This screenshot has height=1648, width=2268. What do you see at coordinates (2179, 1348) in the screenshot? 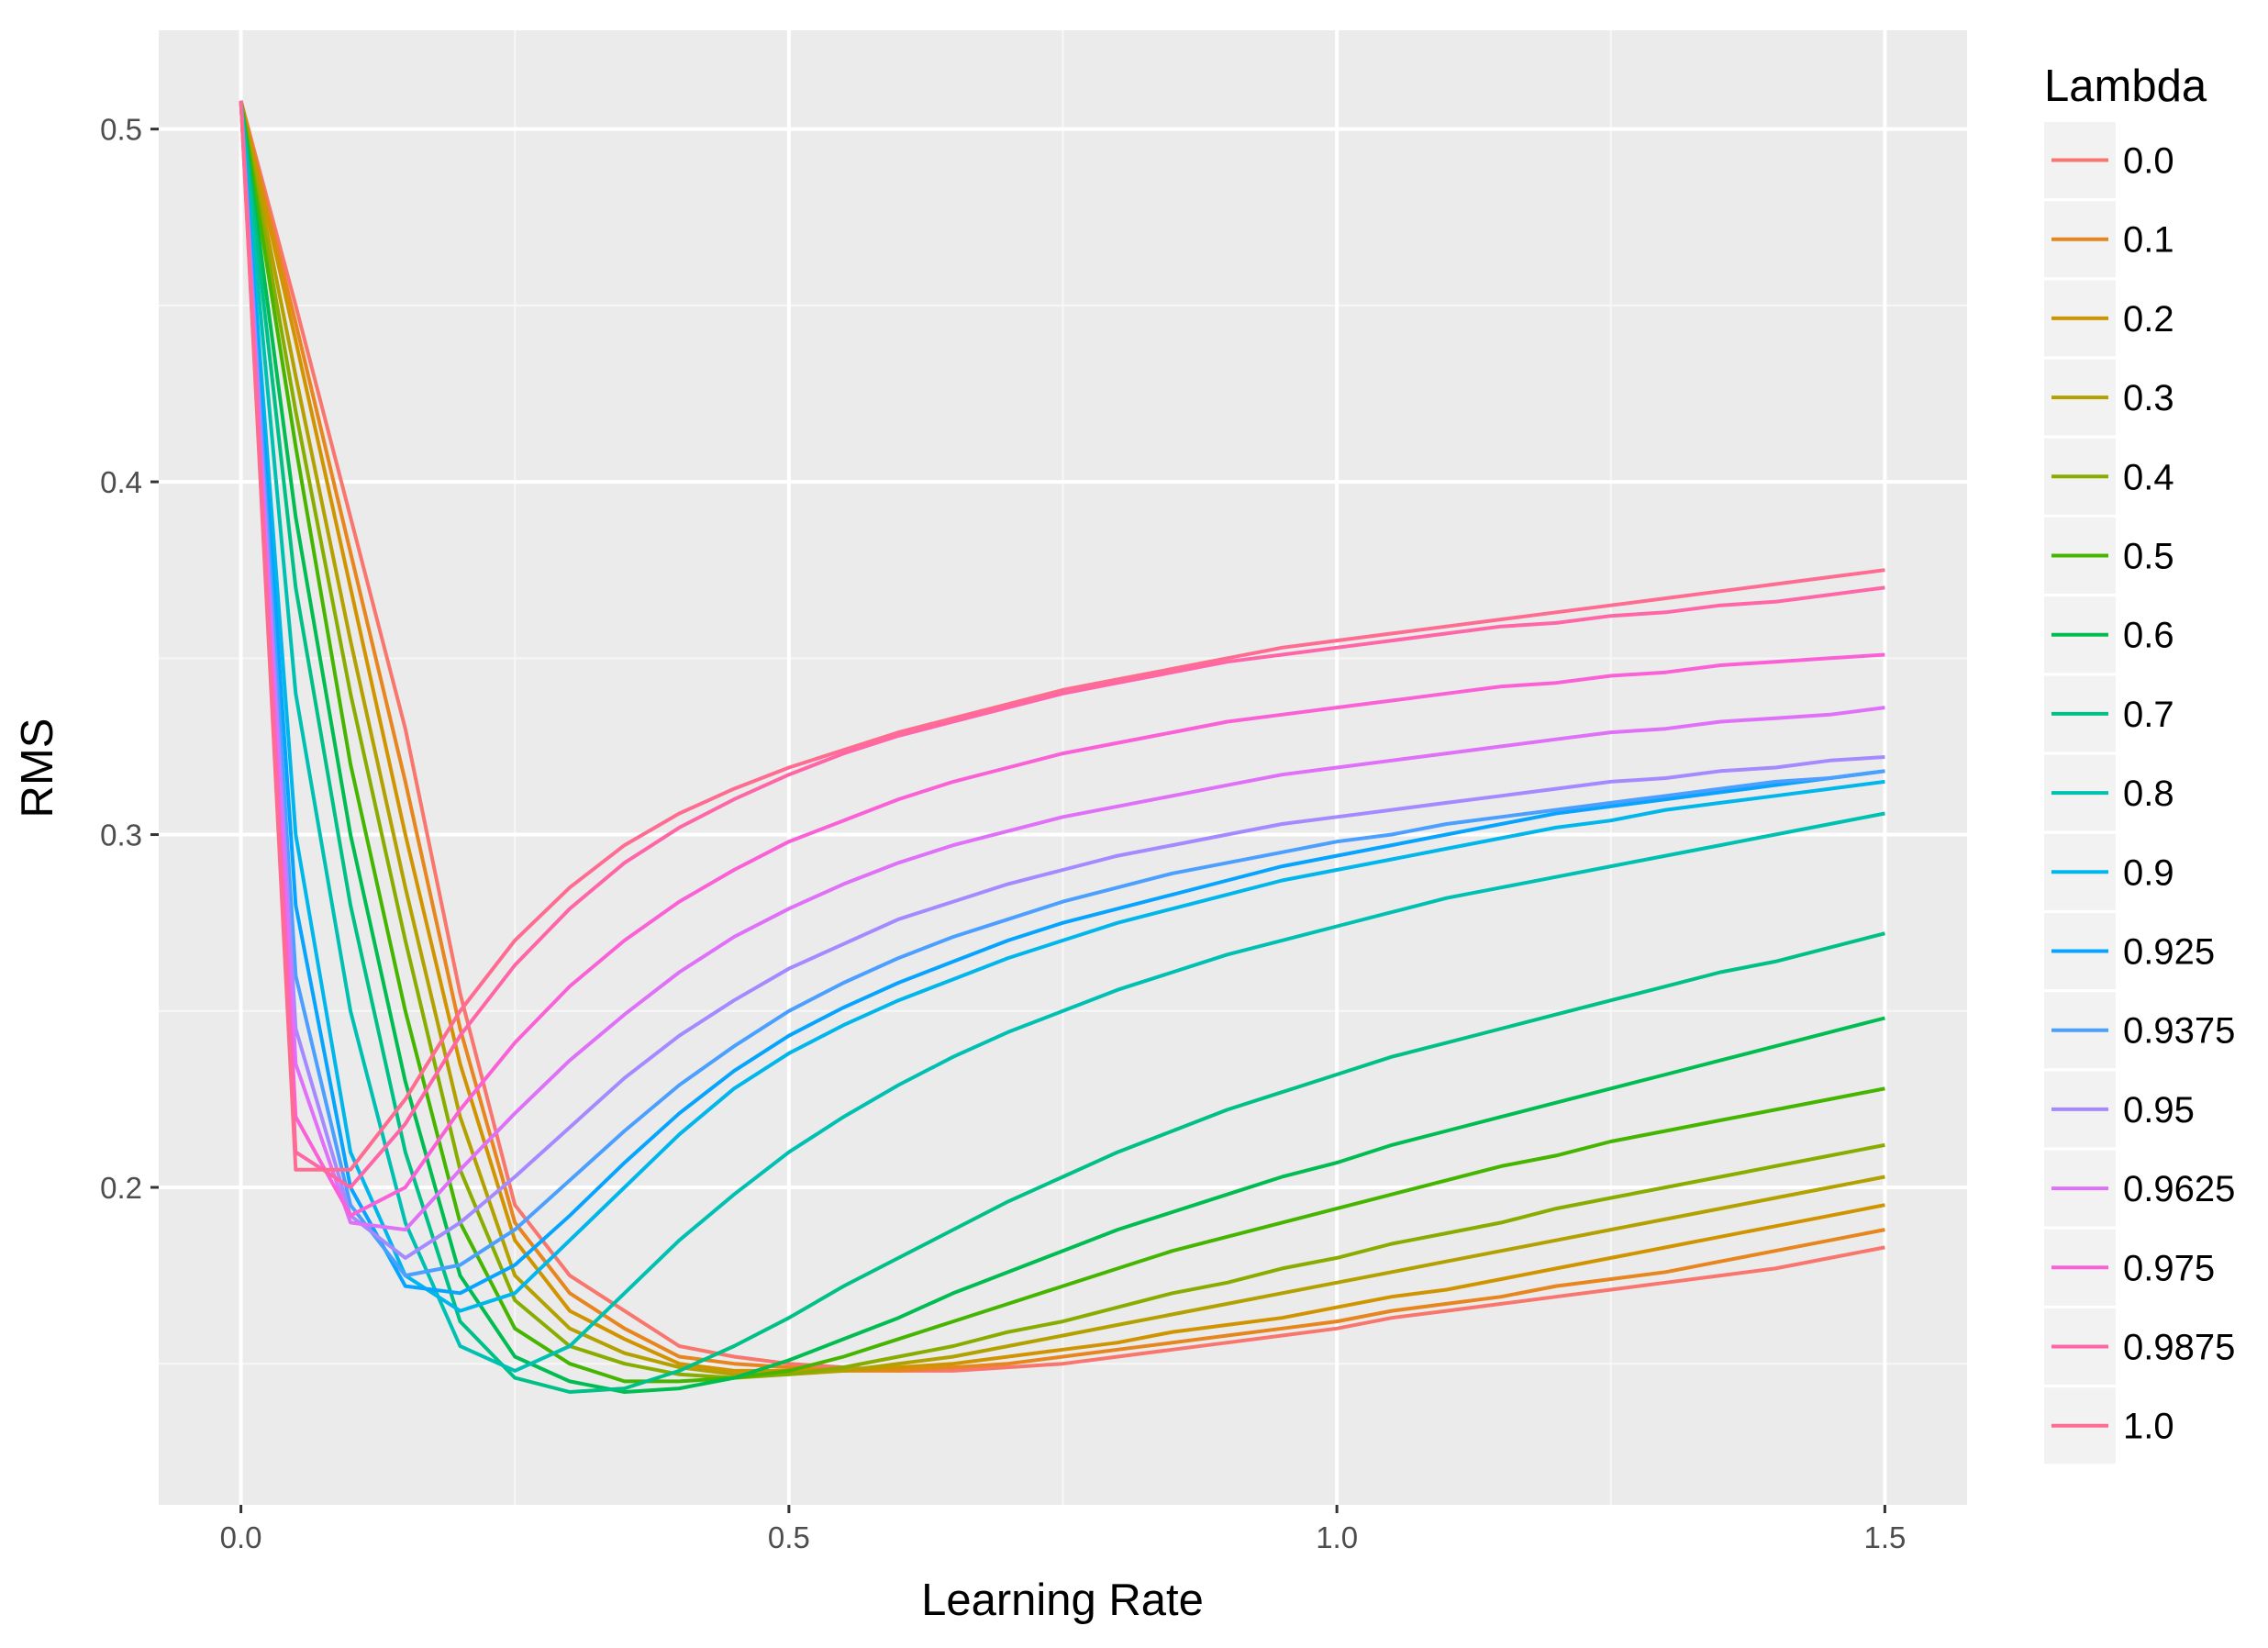
I see `legend-label: 0.9875` at bounding box center [2179, 1348].